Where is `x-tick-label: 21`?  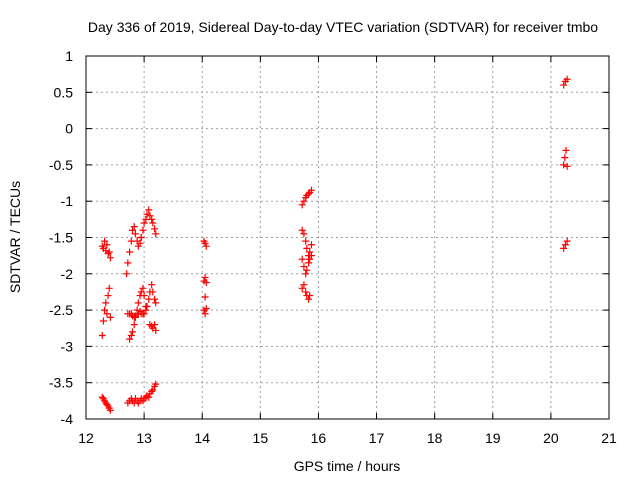
x-tick-label: 21 is located at coordinates (609, 438).